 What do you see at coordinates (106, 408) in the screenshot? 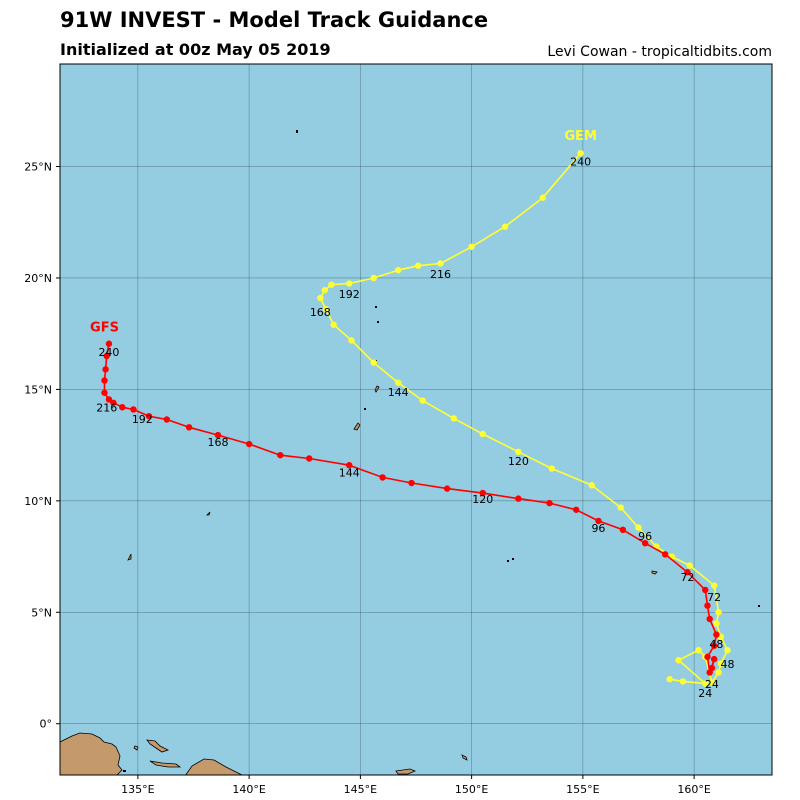
I see `gfs-hour-label: 216` at bounding box center [106, 408].